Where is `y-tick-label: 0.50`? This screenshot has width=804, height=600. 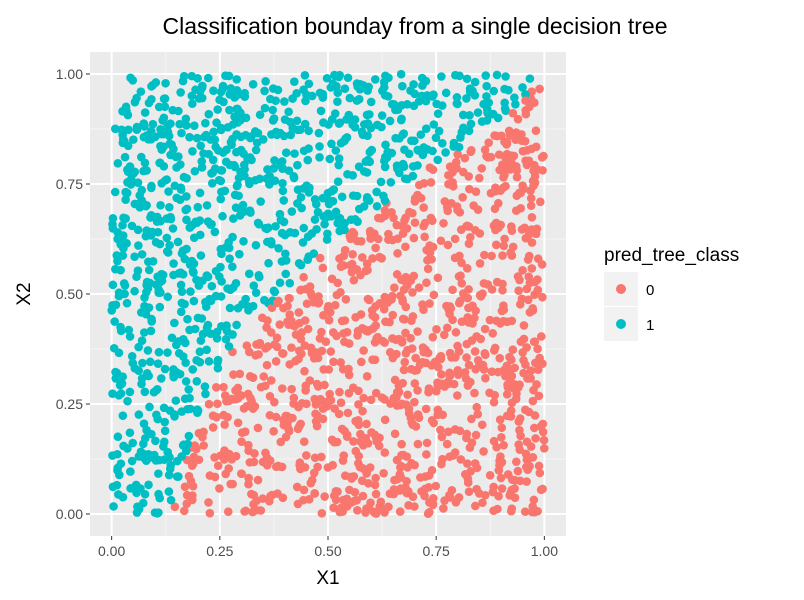 y-tick-label: 0.50 is located at coordinates (69, 294).